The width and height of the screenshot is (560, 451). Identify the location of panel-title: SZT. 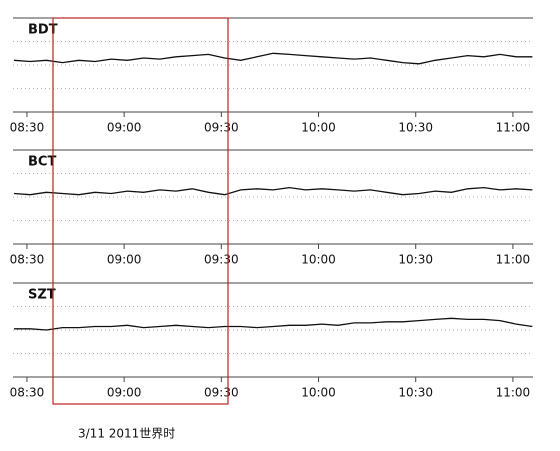
(42, 295).